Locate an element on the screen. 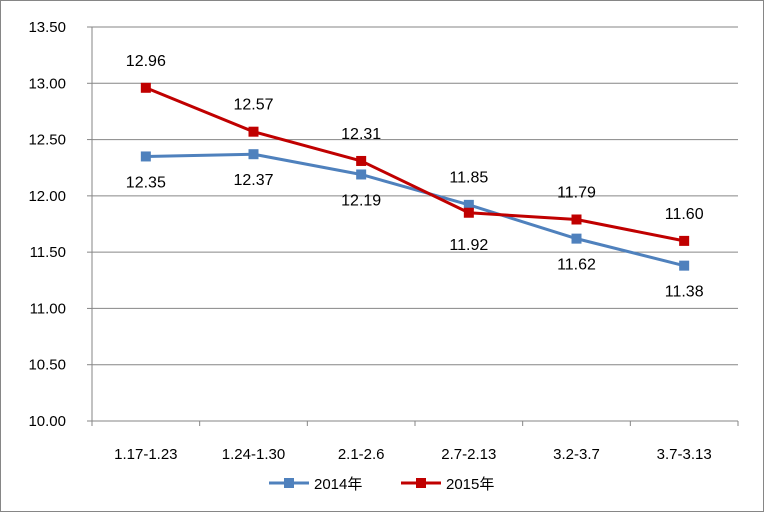 The height and width of the screenshot is (512, 764). y-tick-label: 10.00 is located at coordinates (47, 421).